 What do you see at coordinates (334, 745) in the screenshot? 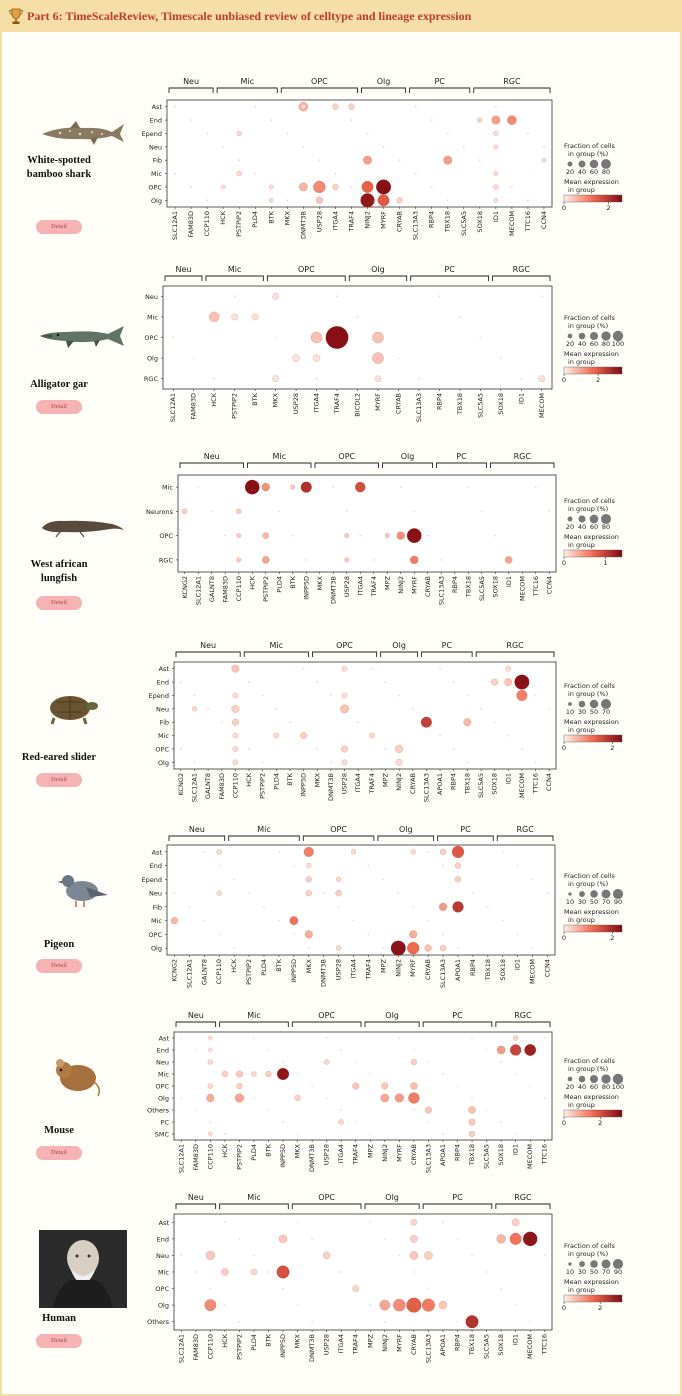
I see `species-section-turtle: Red-eared slider Detail` at bounding box center [334, 745].